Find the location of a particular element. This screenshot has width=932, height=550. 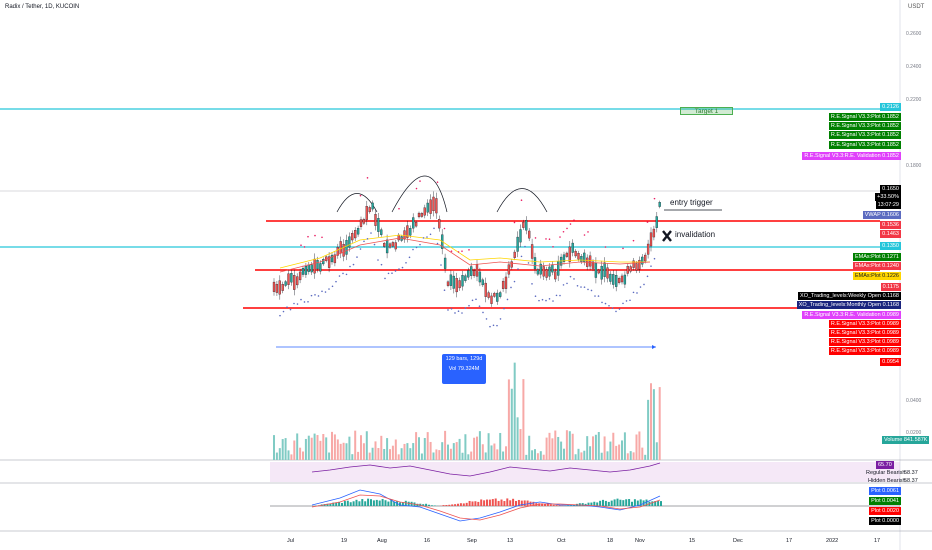

entry-trigger-text: entry trigger is located at coordinates (691, 202).